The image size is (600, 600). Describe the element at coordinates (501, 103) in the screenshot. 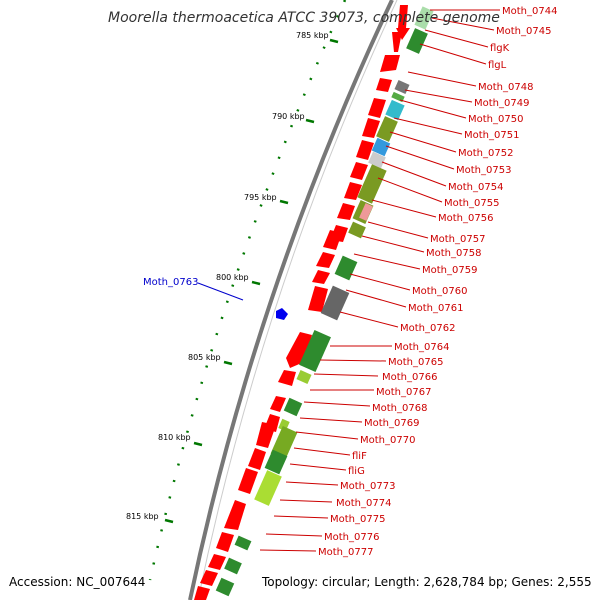

I see `gene-label: Moth_0749` at that location.